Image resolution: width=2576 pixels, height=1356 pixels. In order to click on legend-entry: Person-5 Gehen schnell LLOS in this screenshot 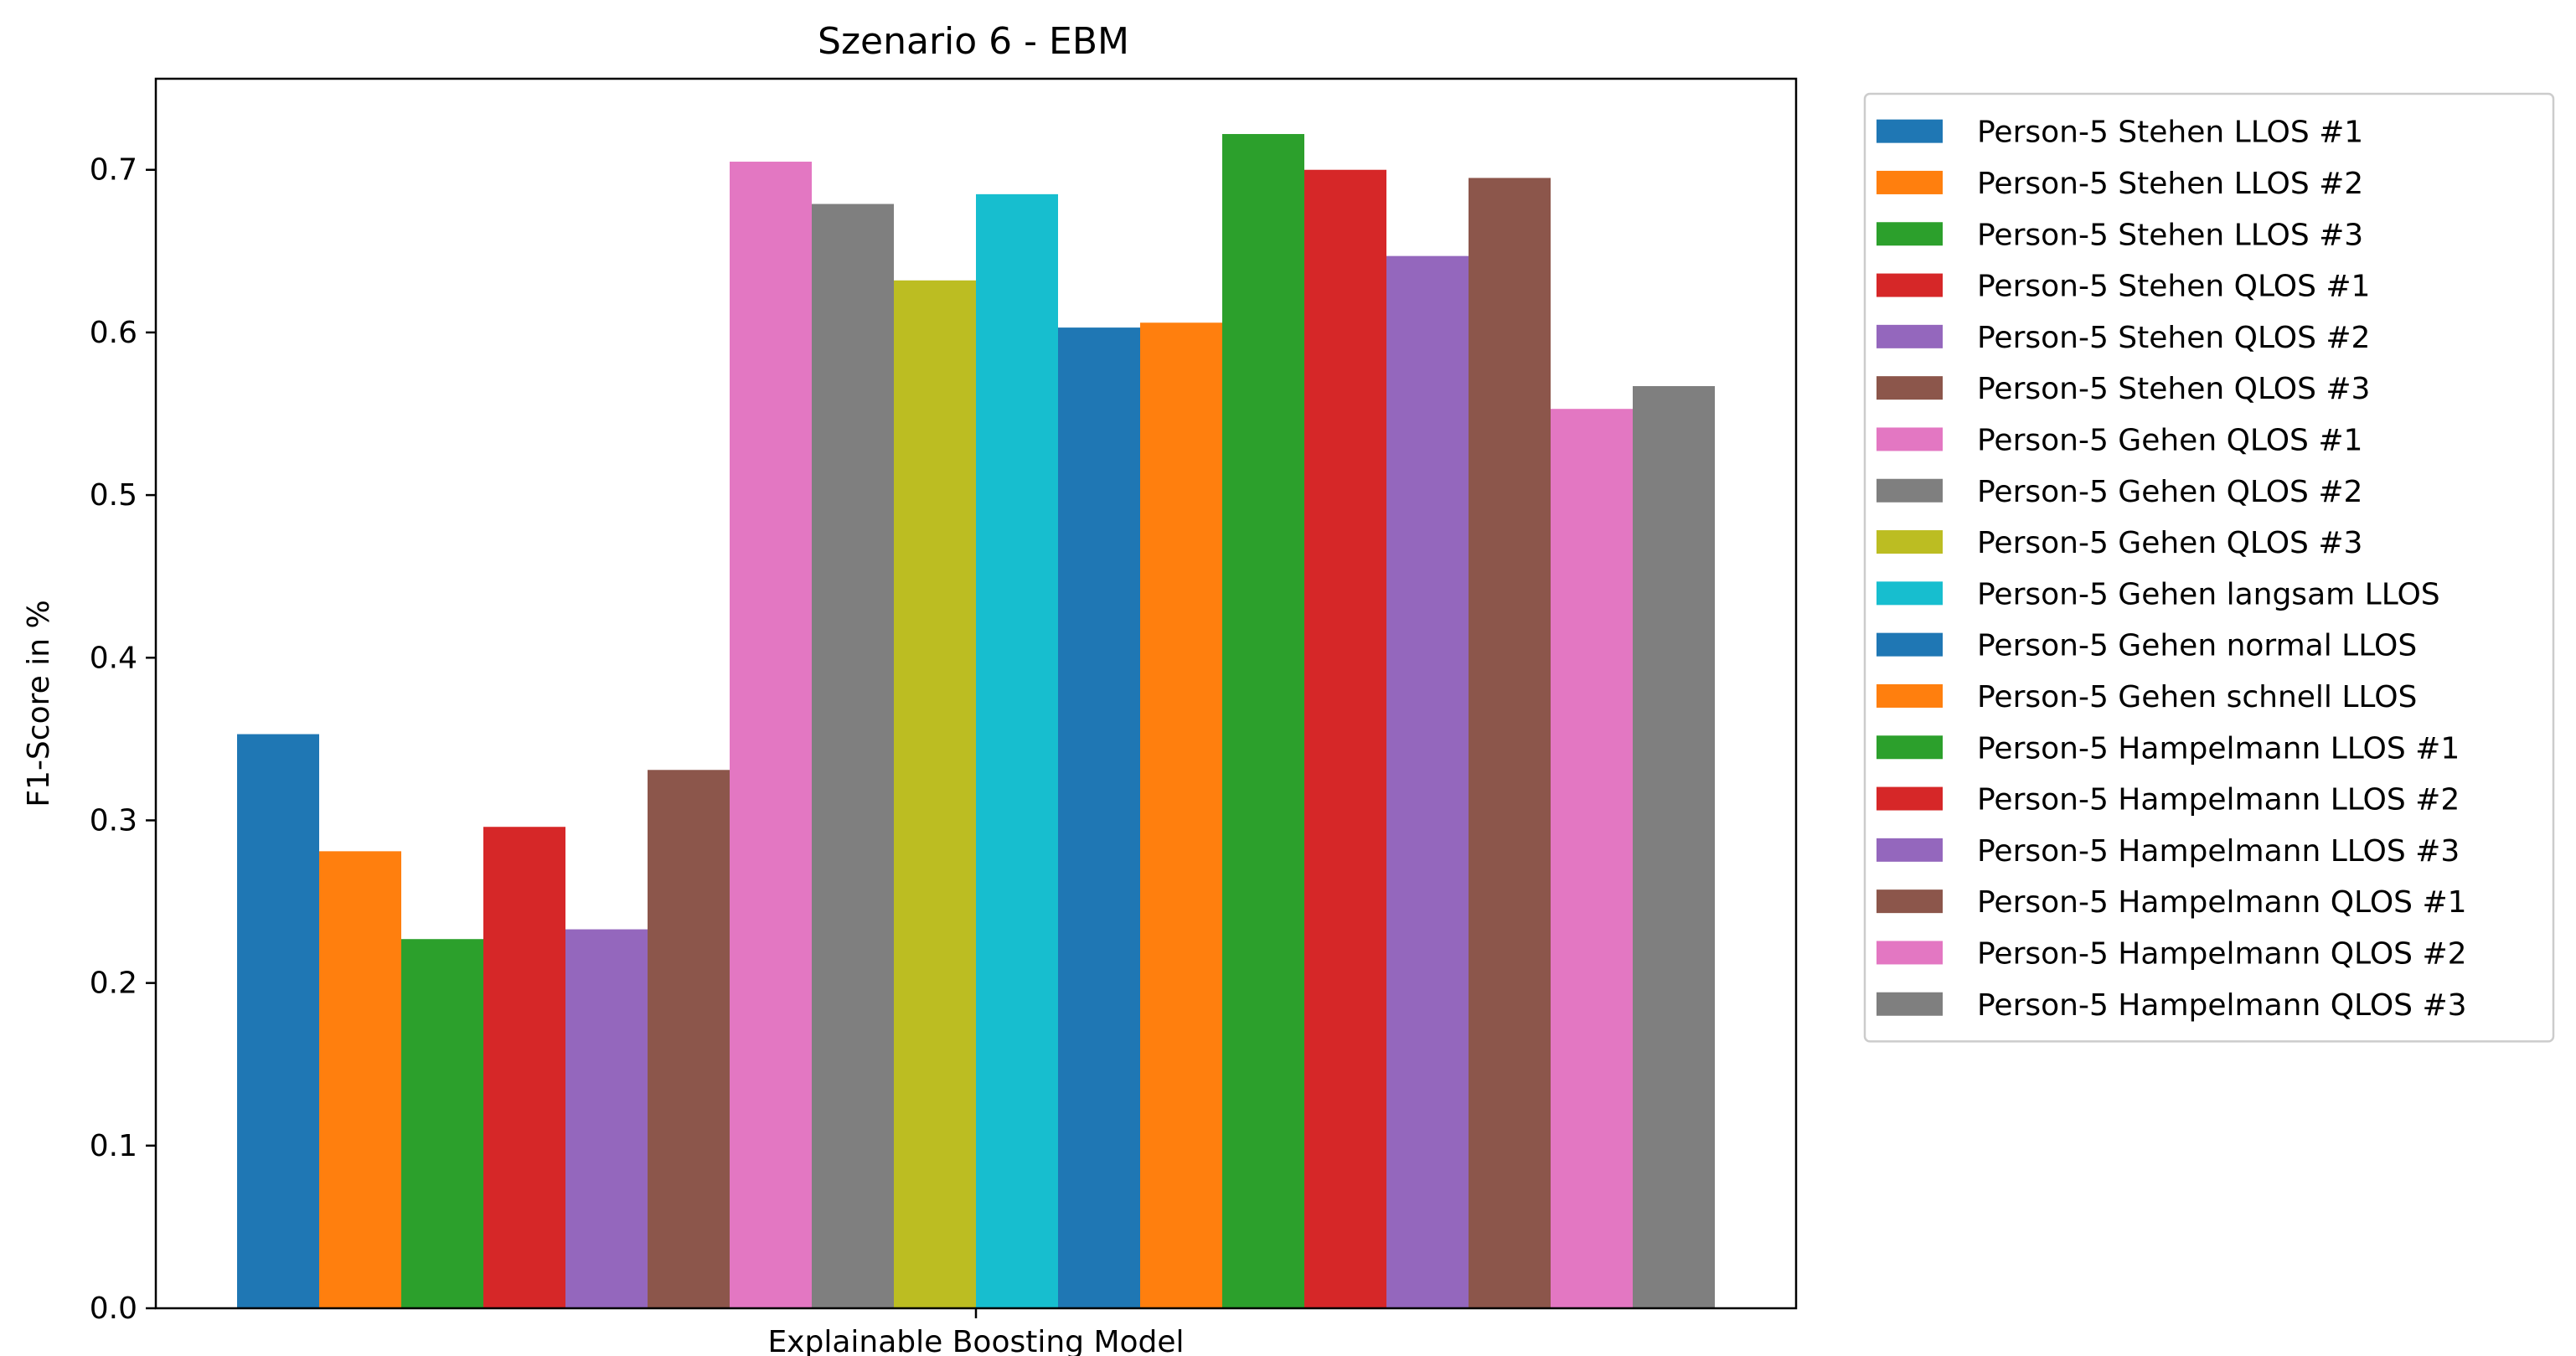, I will do `click(2197, 697)`.